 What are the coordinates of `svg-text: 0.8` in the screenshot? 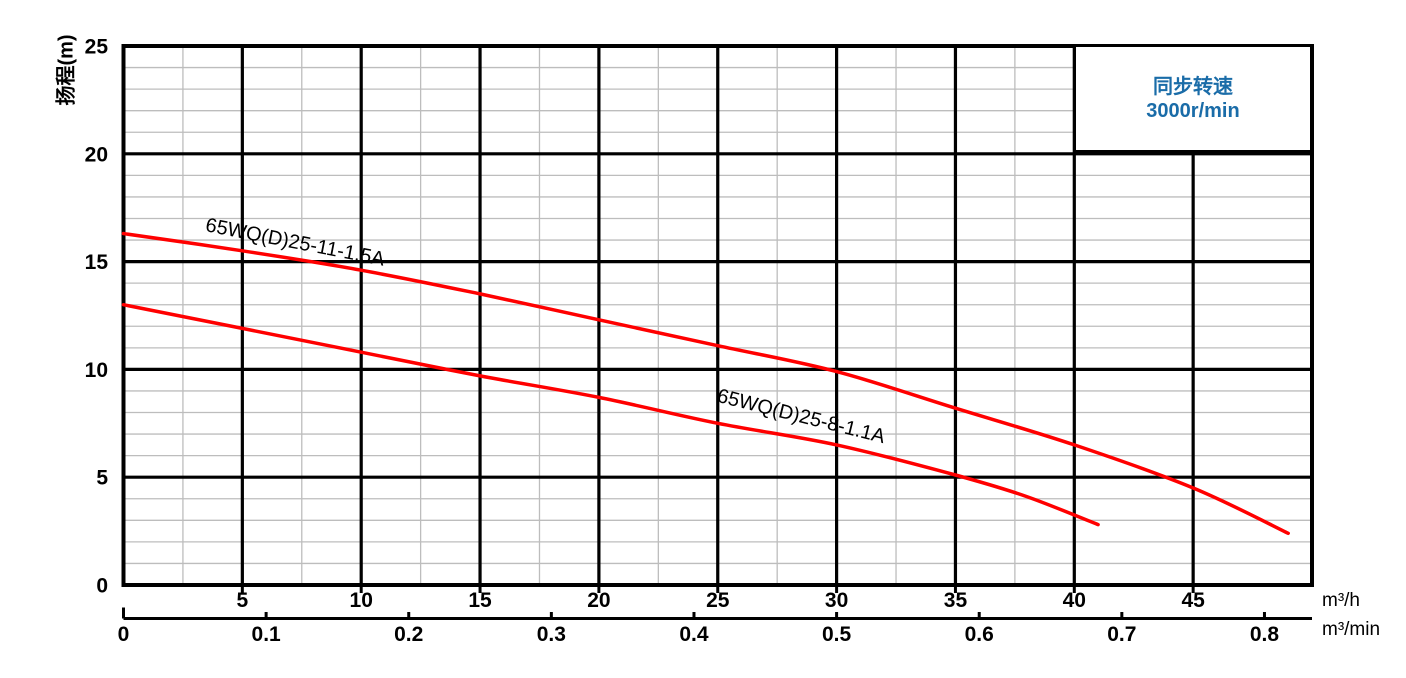 It's located at (1265, 634).